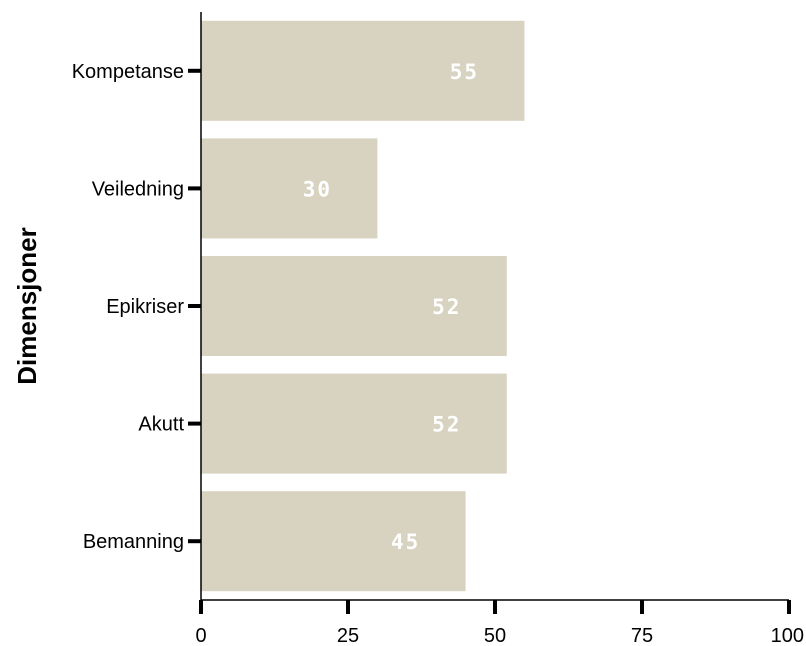 Image resolution: width=806 pixels, height=646 pixels. Describe the element at coordinates (787, 635) in the screenshot. I see `x-tick-label-100: 100` at that location.